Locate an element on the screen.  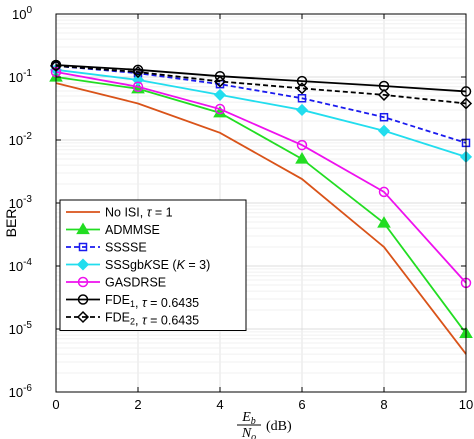
x-tick-label: 10 is located at coordinates (466, 404).